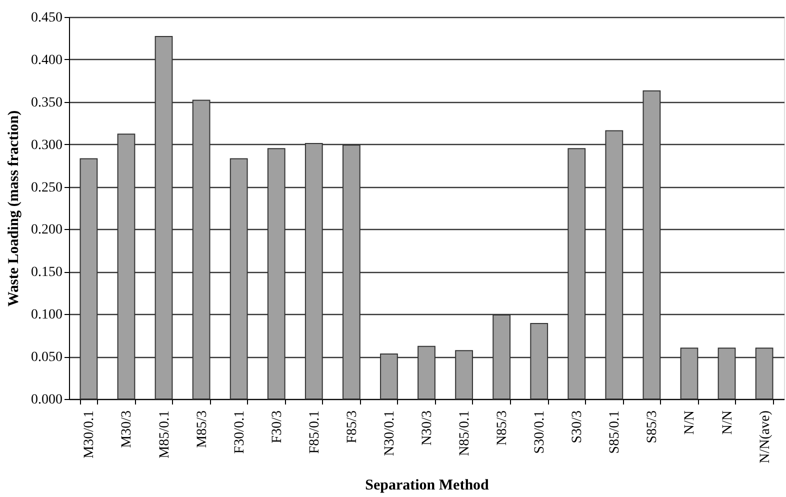  I want to click on y-tick-label: 0.300, so click(46, 145).